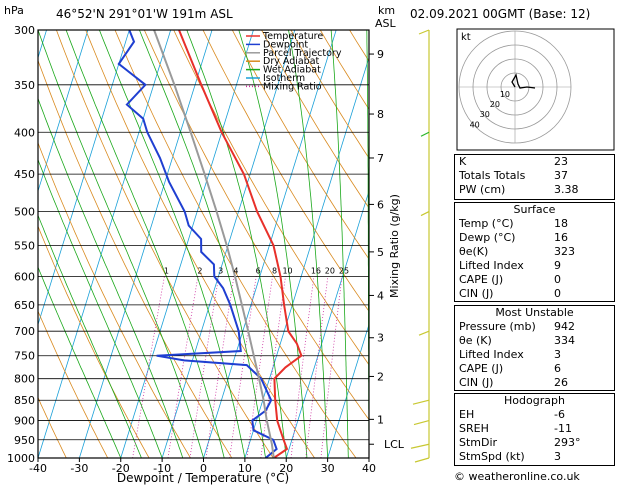 The image size is (629, 486). Describe the element at coordinates (302, 53) in the screenshot. I see `legend-label: Parcel Trajectory` at that location.